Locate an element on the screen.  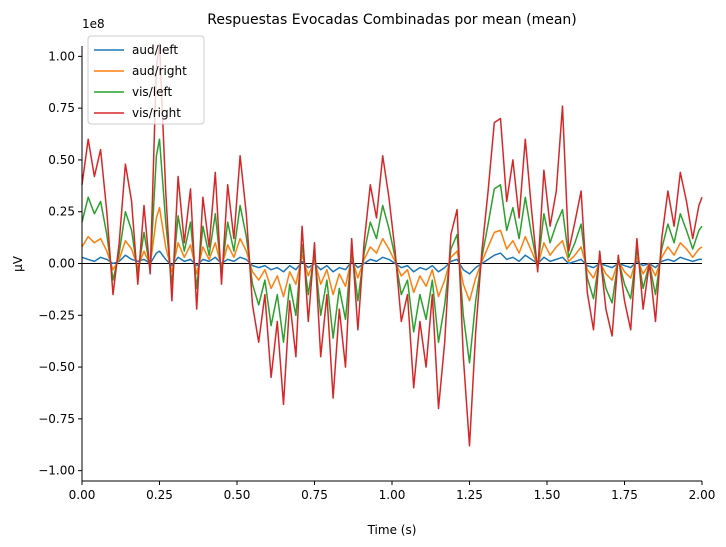
y-axis-label: µV is located at coordinates (18, 263).